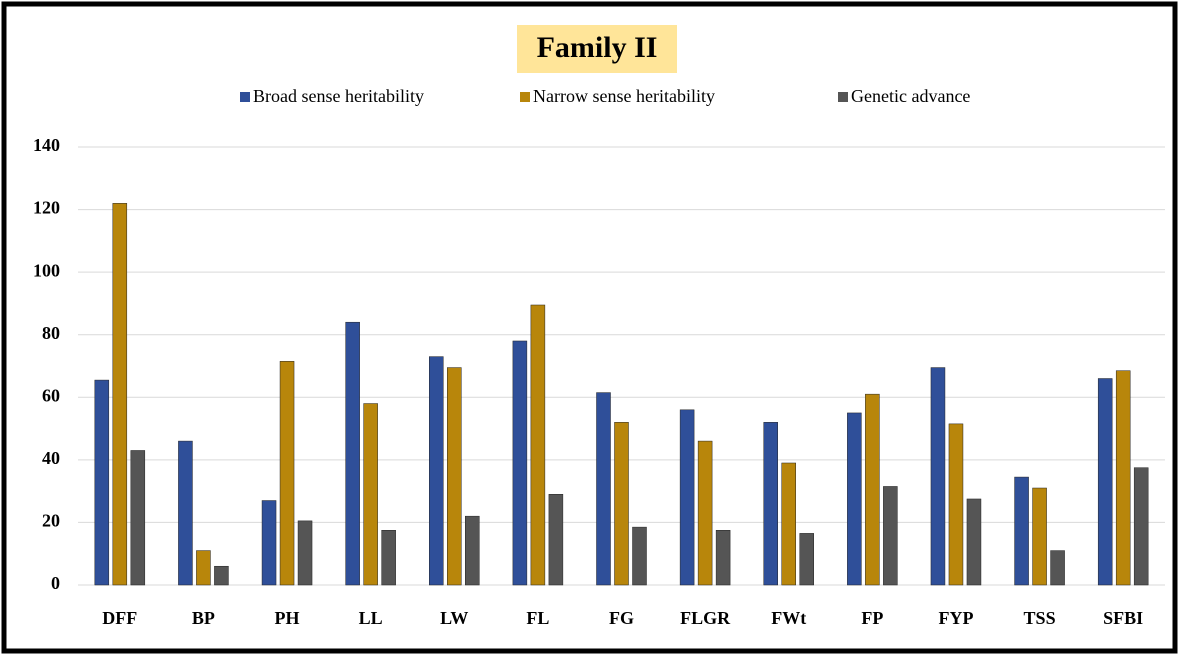 This screenshot has width=1179, height=655. What do you see at coordinates (1040, 618) in the screenshot?
I see `x-tick-label: TSS` at bounding box center [1040, 618].